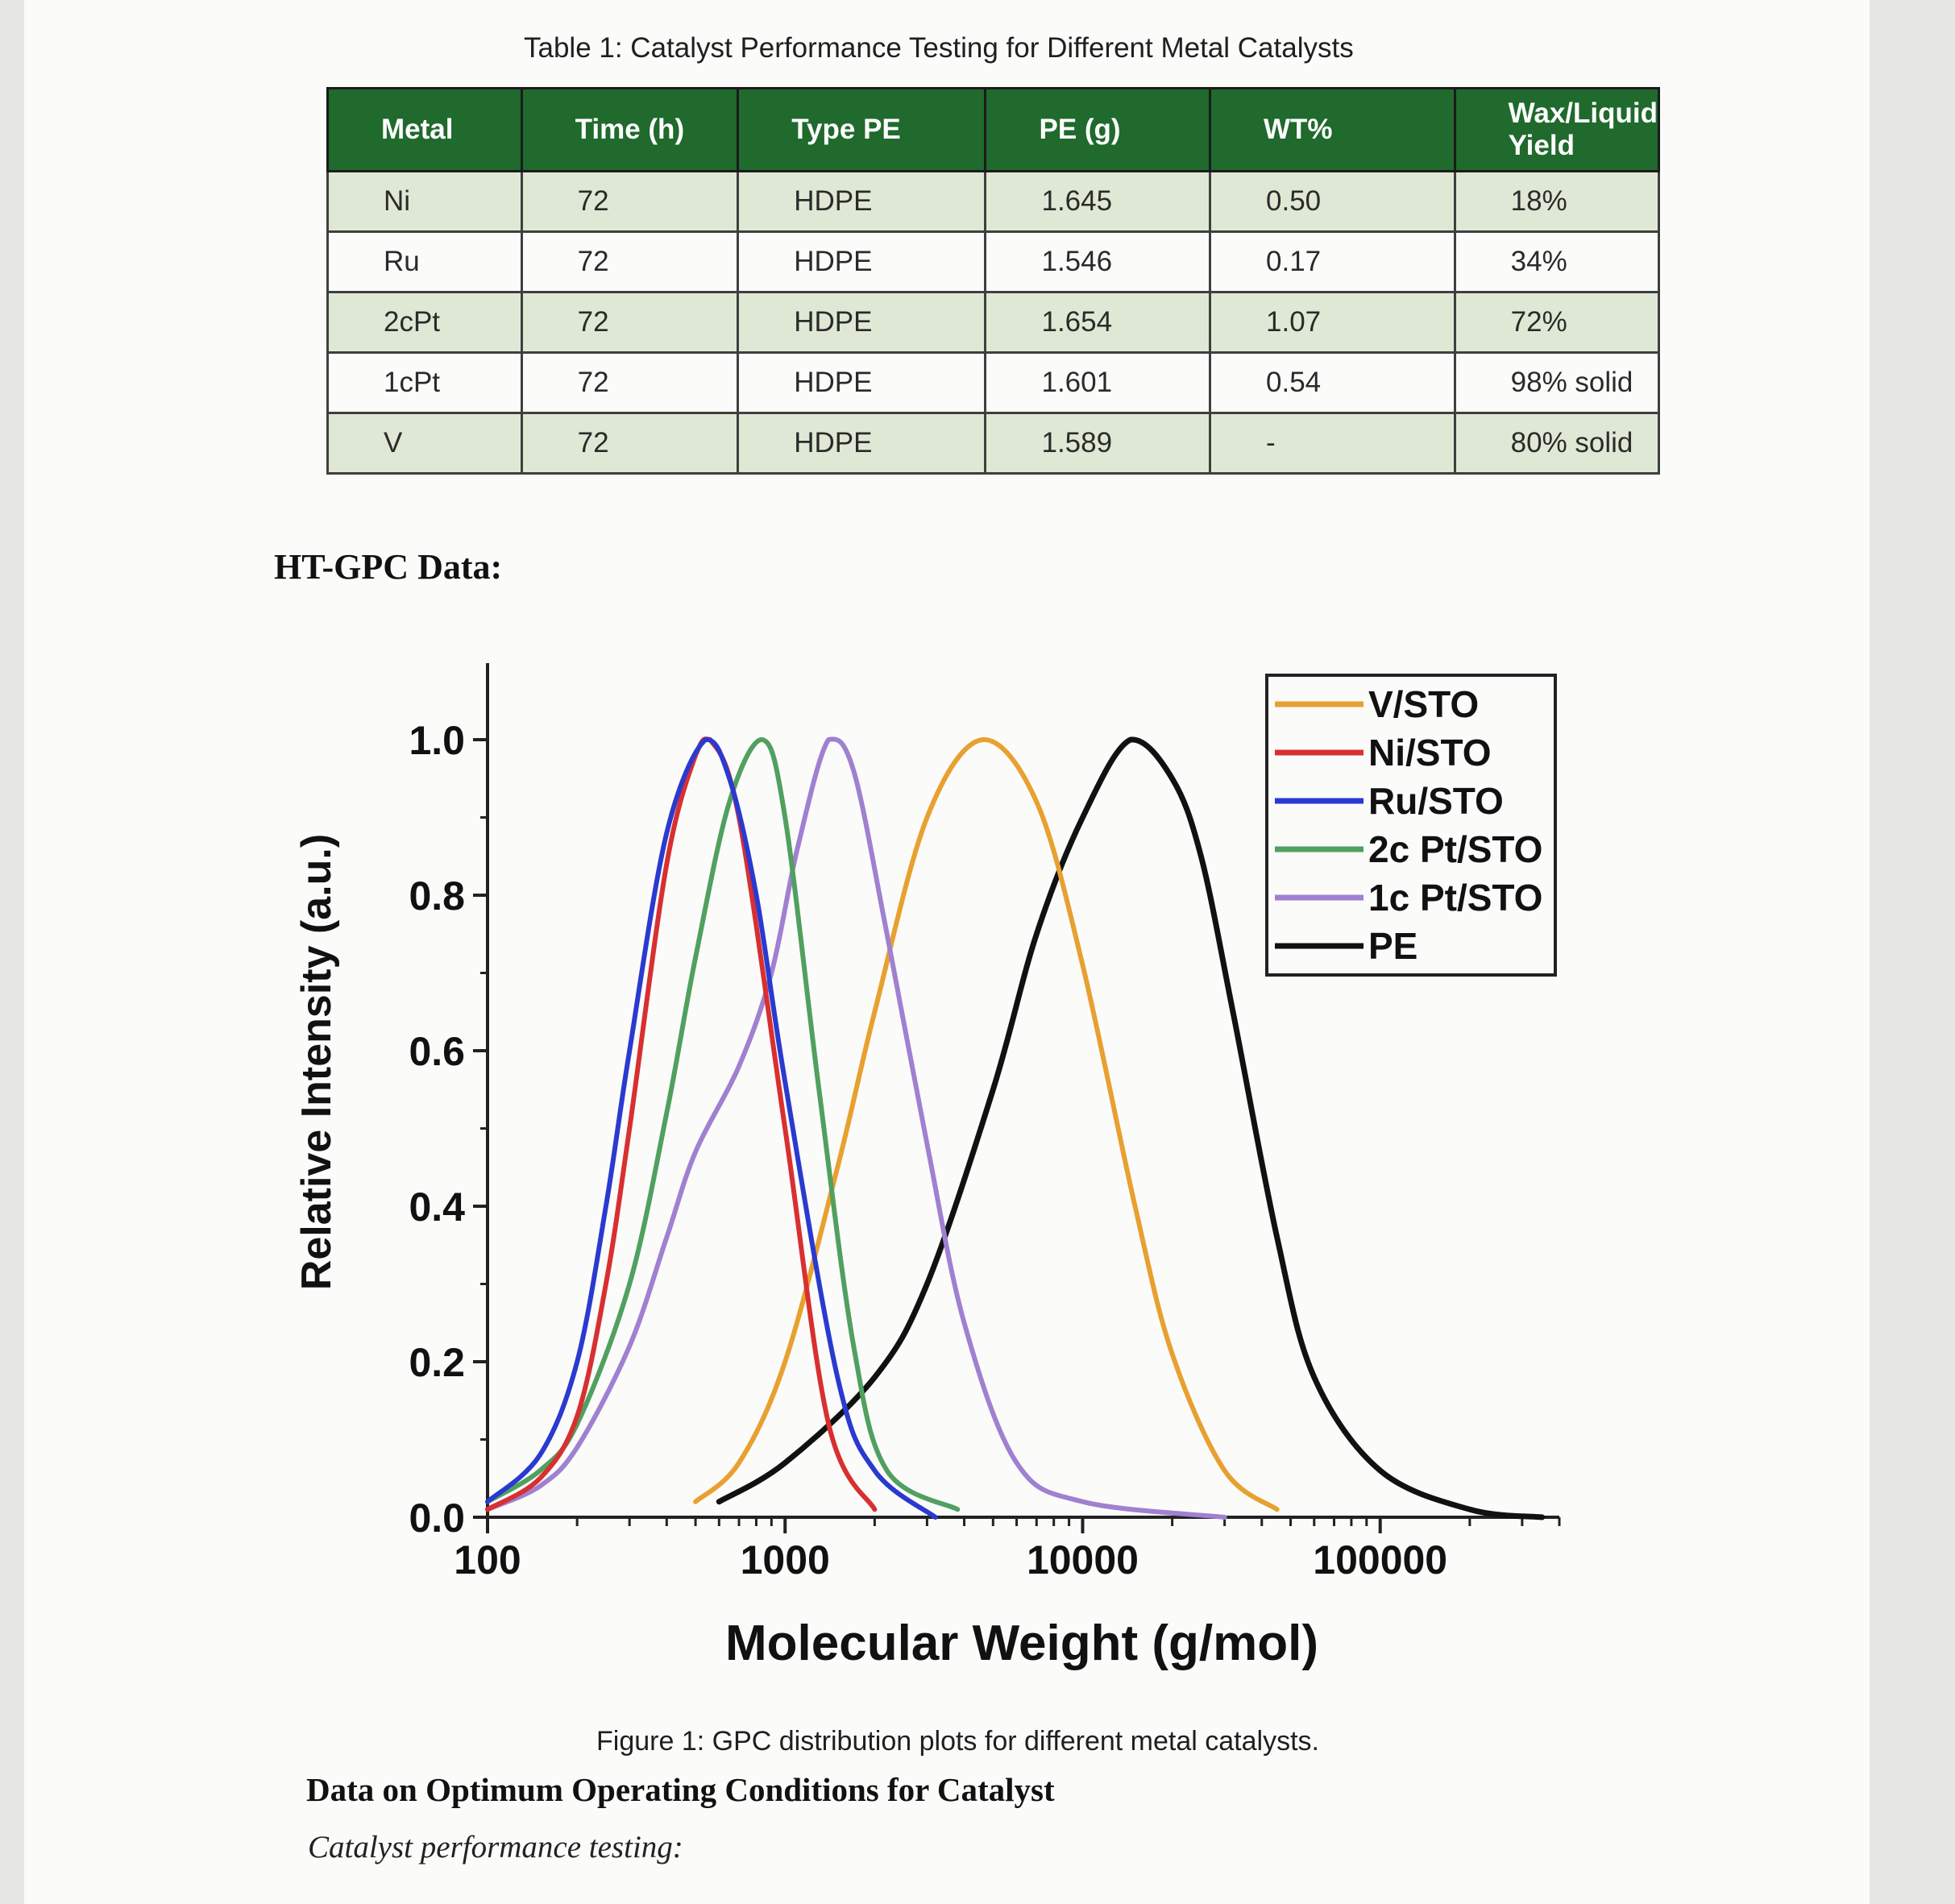 Image resolution: width=1955 pixels, height=1904 pixels. What do you see at coordinates (1332, 322) in the screenshot?
I see `cell-wt: 1.07` at bounding box center [1332, 322].